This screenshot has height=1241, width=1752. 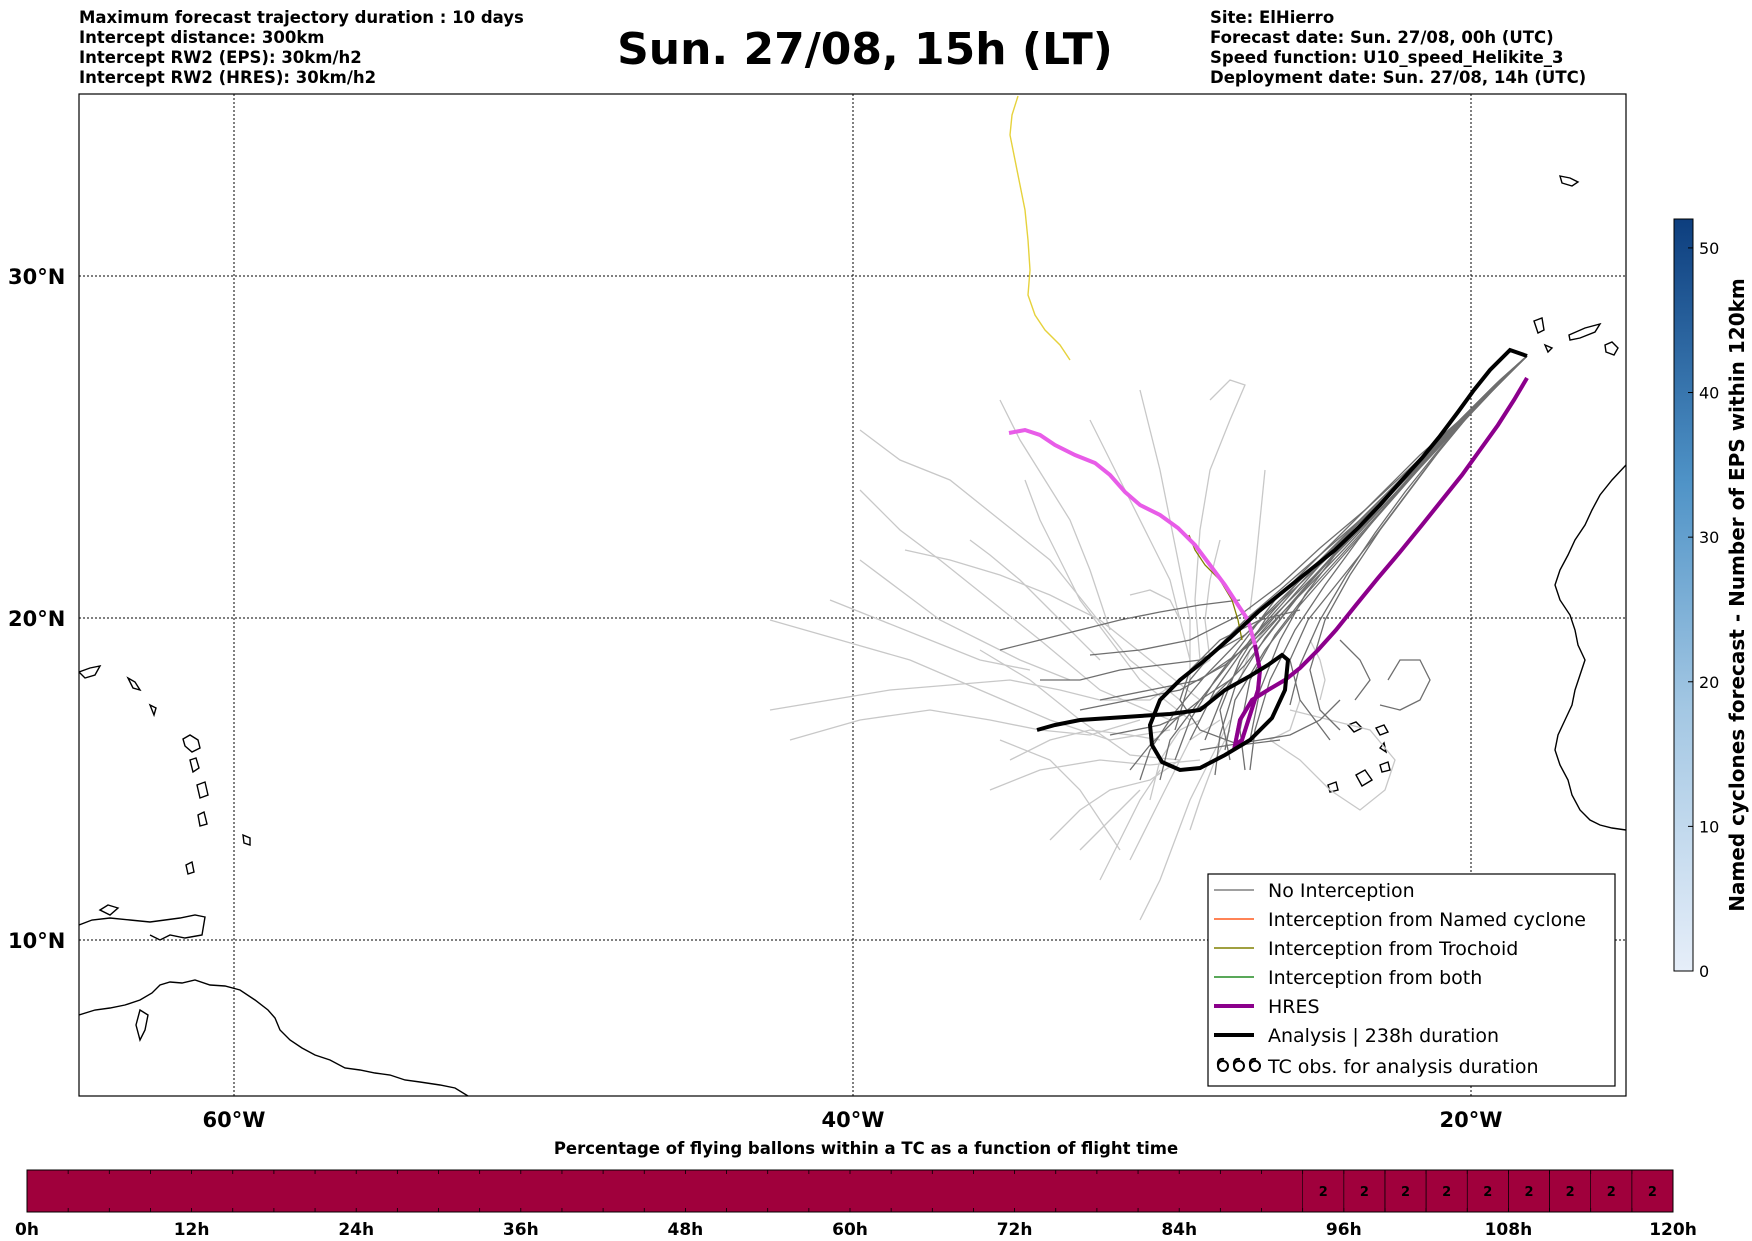 I want to click on island-tobago, so click(x=109, y=910).